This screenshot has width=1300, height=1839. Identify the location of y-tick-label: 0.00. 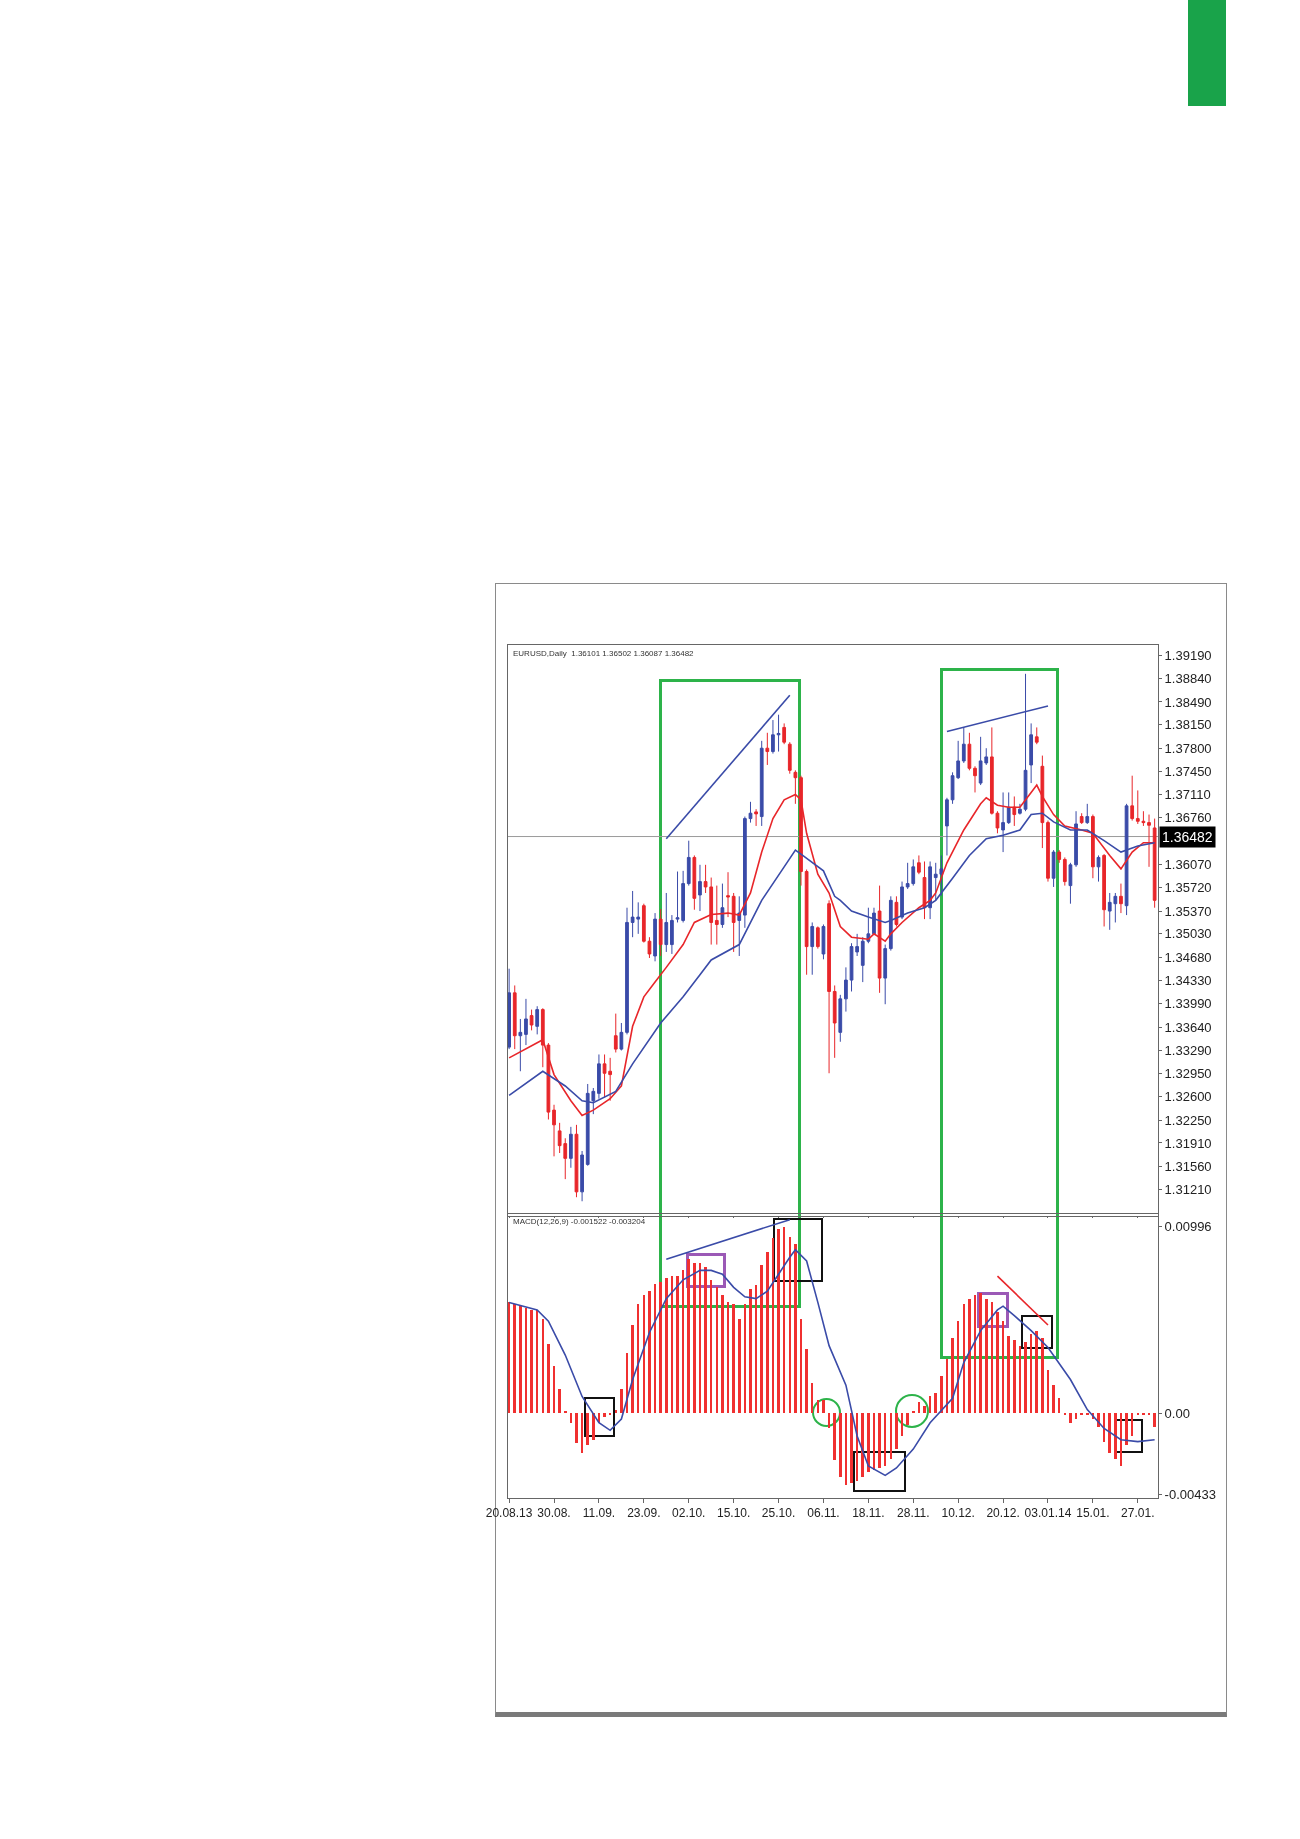
(1177, 1413).